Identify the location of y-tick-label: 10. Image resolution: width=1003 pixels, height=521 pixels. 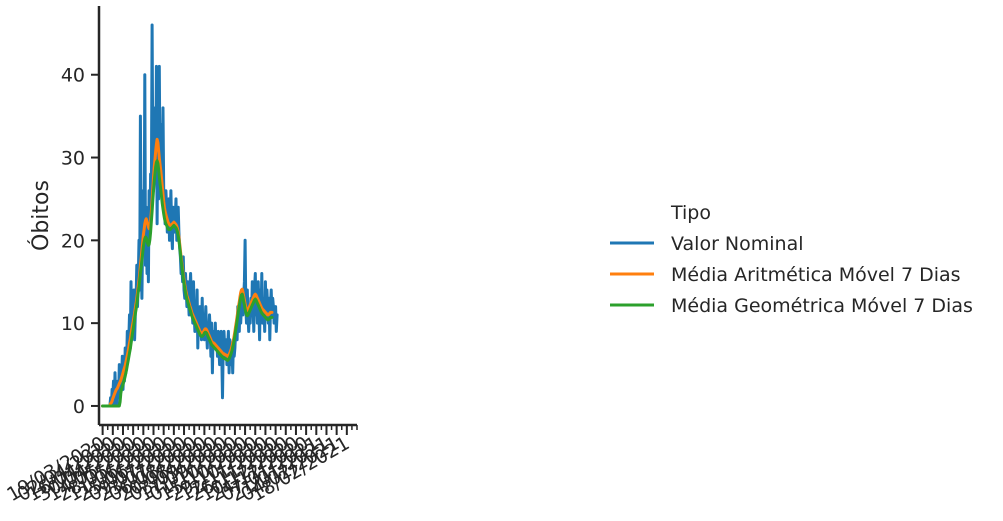
(73, 324).